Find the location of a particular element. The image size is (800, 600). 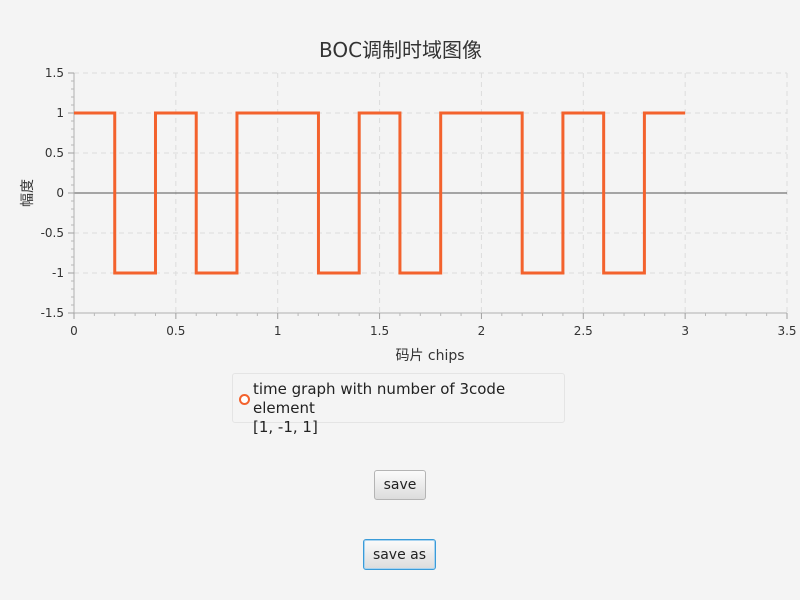

y-tick-label: -1 is located at coordinates (58, 273).